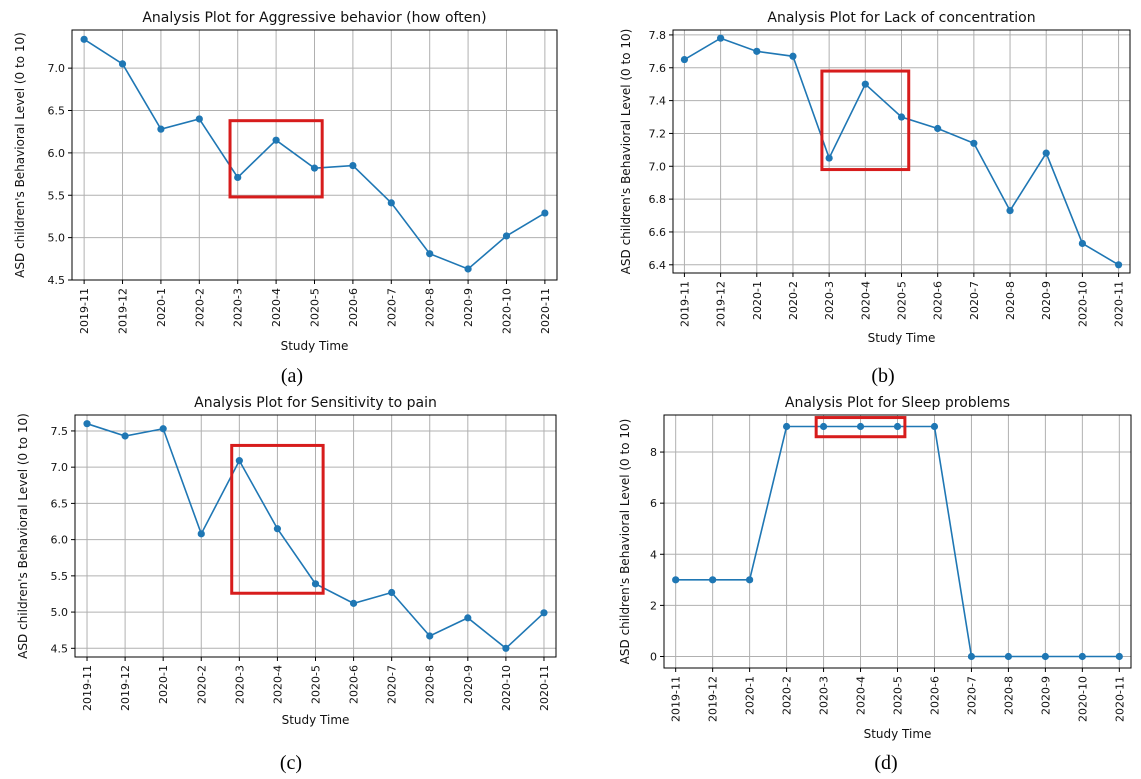 The image size is (1141, 779). What do you see at coordinates (653, 605) in the screenshot?
I see `y-tick-label: 2` at bounding box center [653, 605].